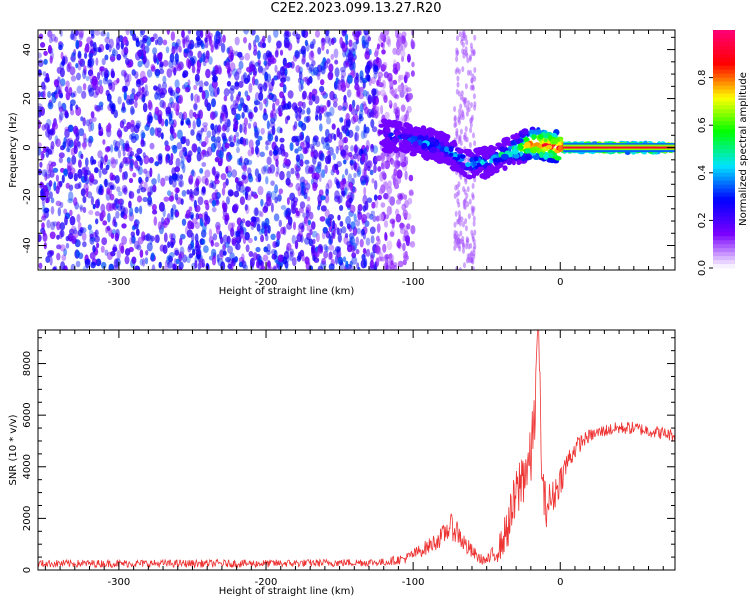 Image resolution: width=750 pixels, height=604 pixels. I want to click on top-xtick-label: -100, so click(413, 282).